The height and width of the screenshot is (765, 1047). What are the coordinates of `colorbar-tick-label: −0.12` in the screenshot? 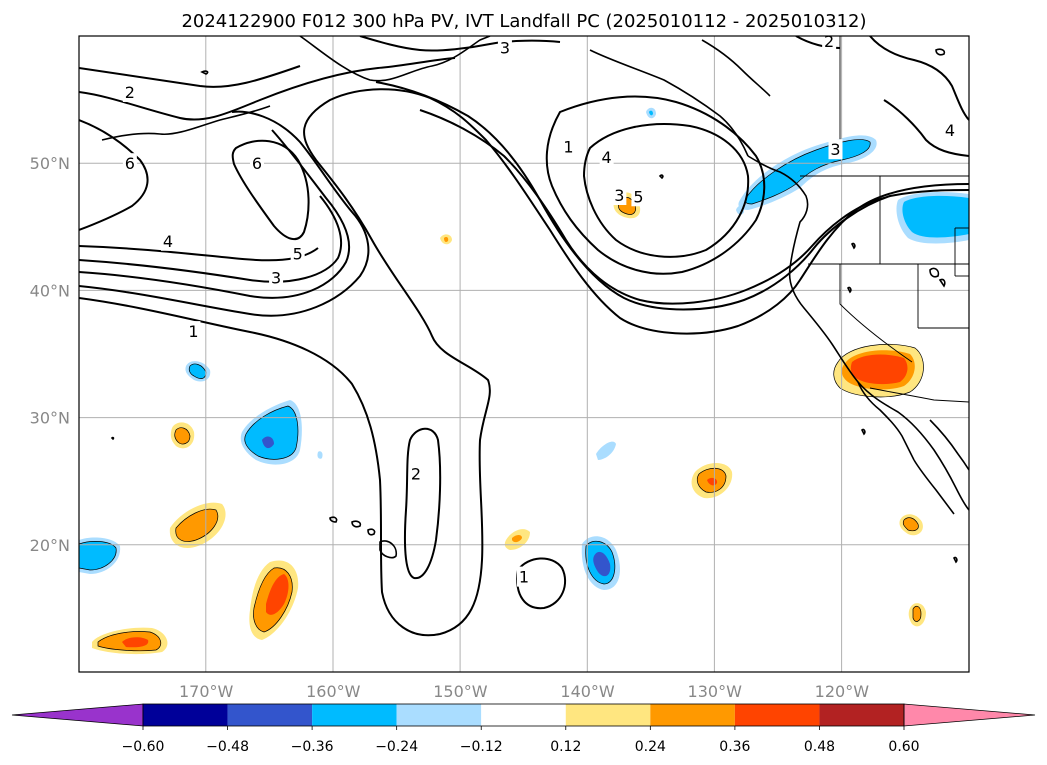 It's located at (481, 747).